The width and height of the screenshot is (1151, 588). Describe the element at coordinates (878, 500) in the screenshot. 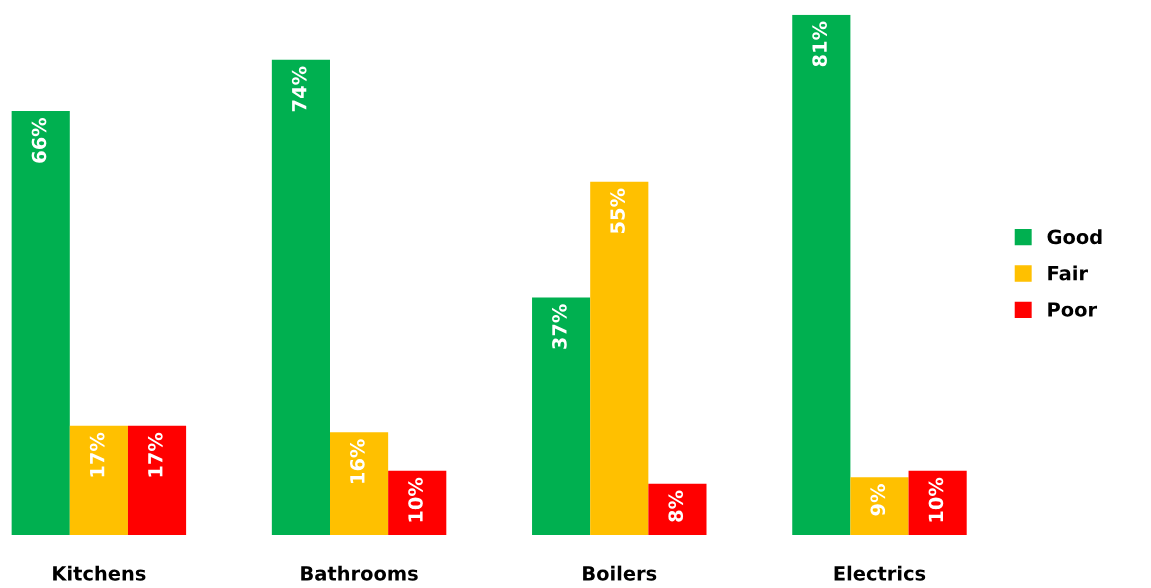

I see `data-label: 9%` at that location.